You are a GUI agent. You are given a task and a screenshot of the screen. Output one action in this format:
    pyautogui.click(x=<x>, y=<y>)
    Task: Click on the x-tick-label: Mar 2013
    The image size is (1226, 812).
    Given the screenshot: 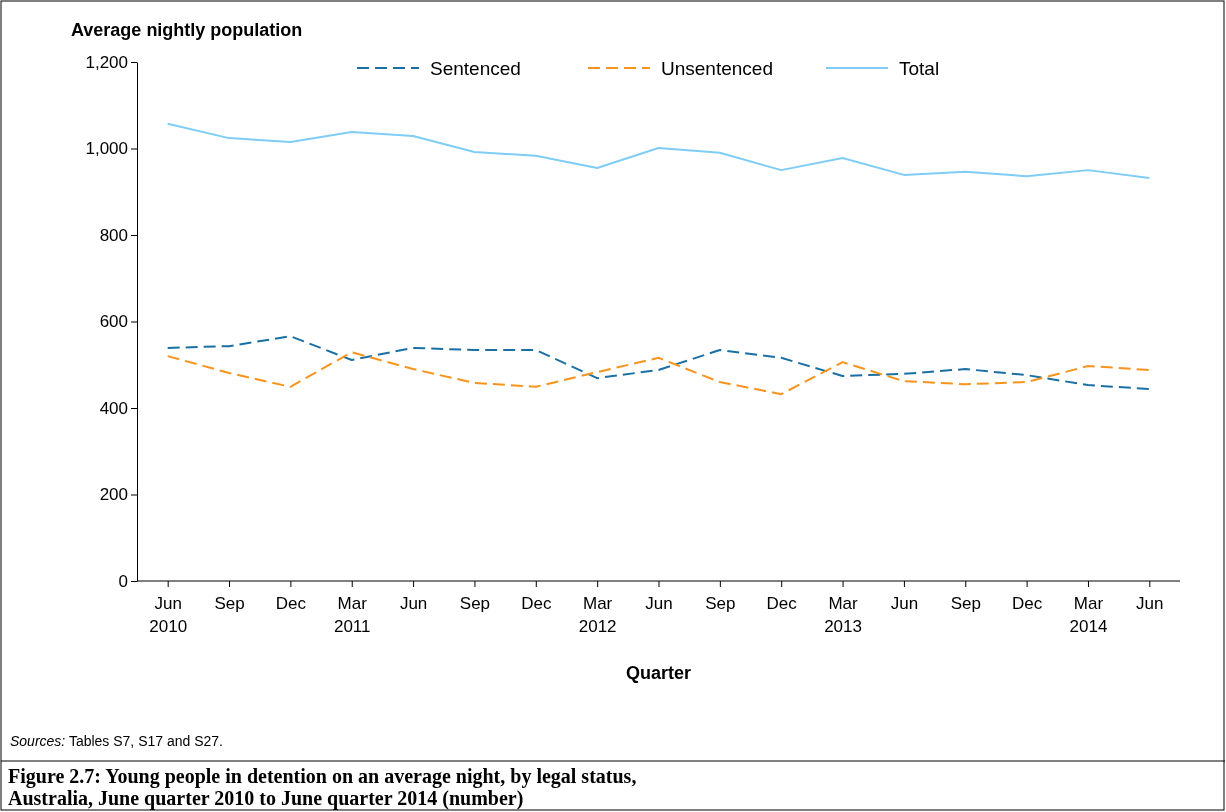 What is the action you would take?
    pyautogui.click(x=843, y=615)
    